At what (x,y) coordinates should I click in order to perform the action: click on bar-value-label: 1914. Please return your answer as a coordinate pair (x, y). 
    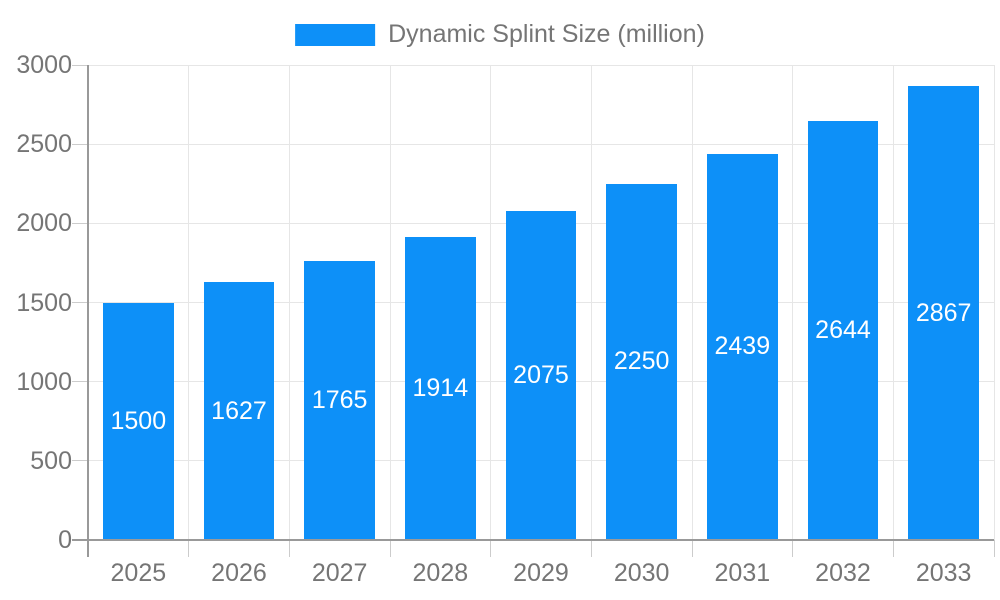
    Looking at the image, I should click on (440, 387).